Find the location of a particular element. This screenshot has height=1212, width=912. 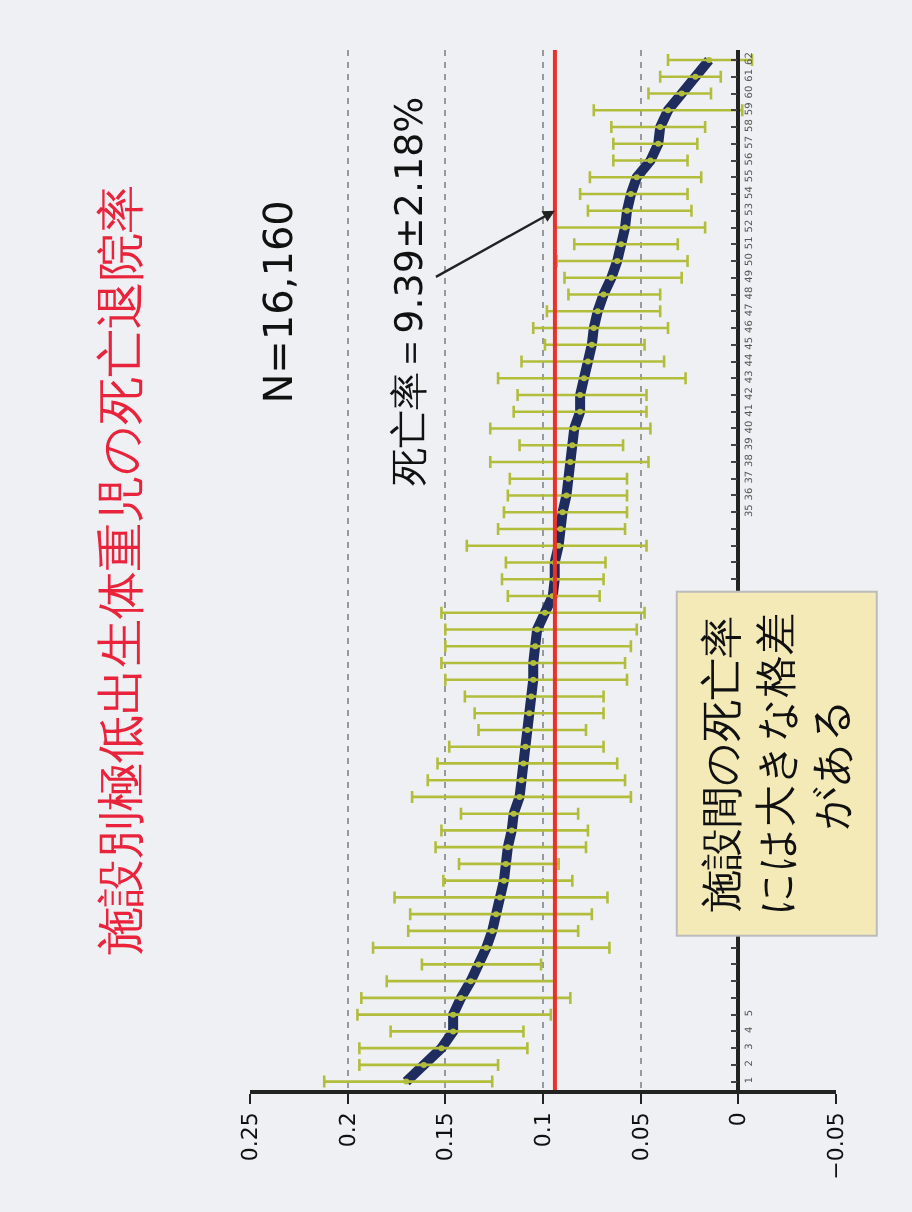

annotation: 施設間の死亡率には大きな格差がある is located at coordinates (776, 763).